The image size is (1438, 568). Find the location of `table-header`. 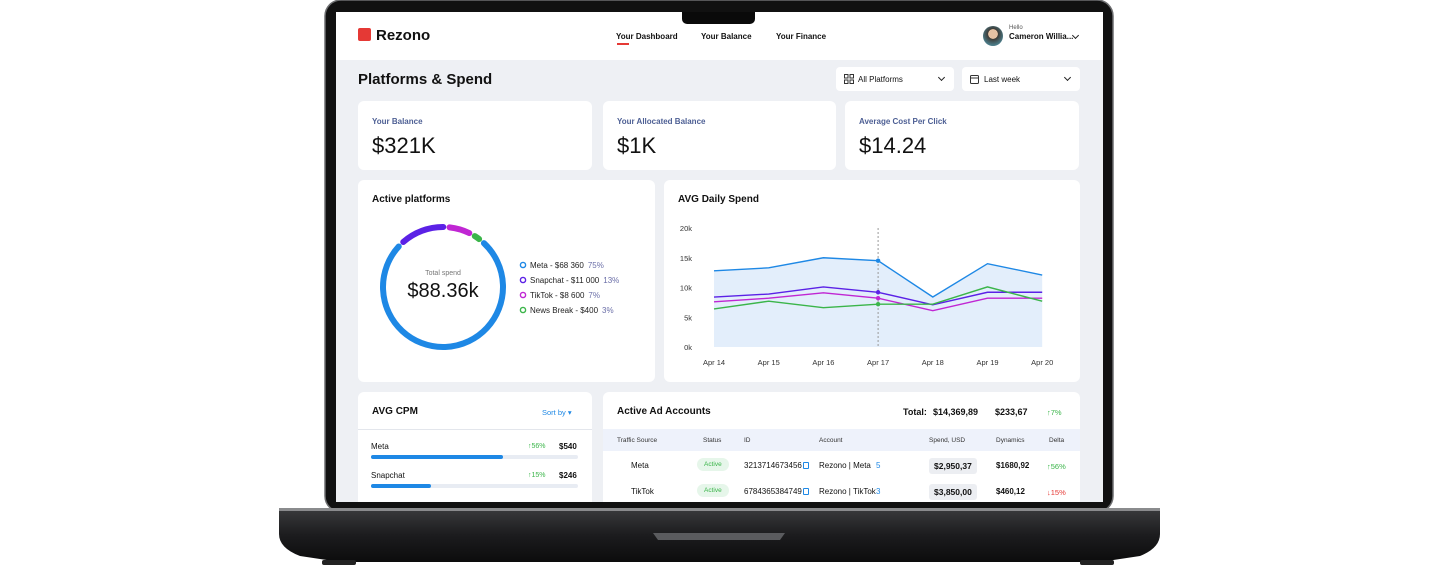

table-header is located at coordinates (841, 440).